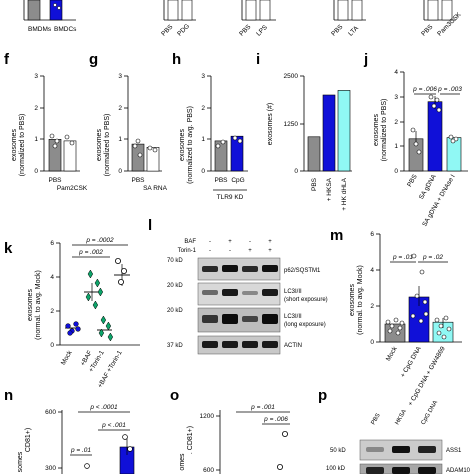 The height and width of the screenshot is (474, 474). I want to click on p-value: p = .02, so click(432, 257).